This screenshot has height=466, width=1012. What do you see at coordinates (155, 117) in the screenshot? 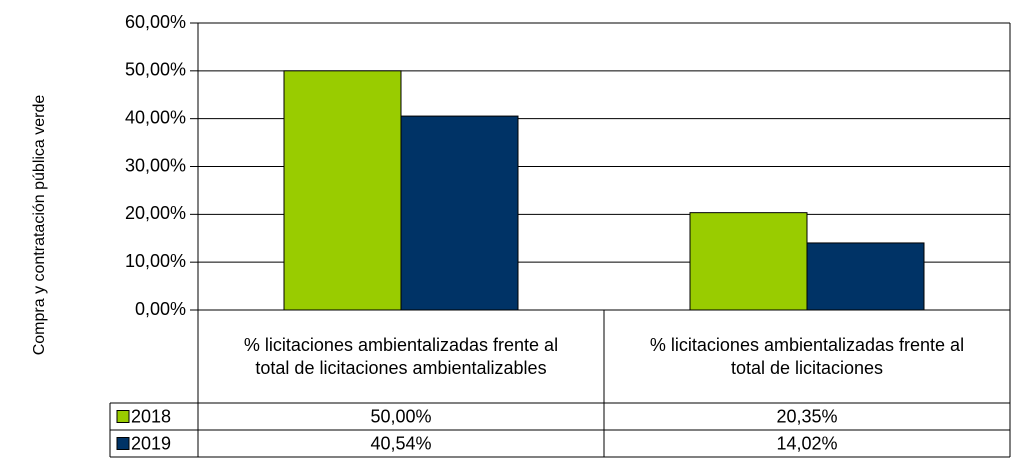
I see `y-tick-label: 40,00%` at bounding box center [155, 117].